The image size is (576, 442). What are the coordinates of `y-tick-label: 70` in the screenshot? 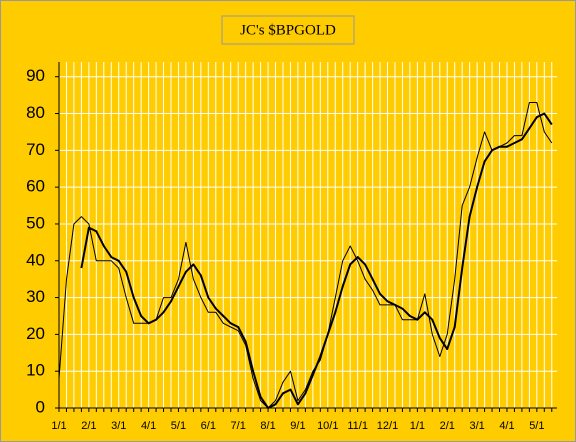 It's located at (35, 149).